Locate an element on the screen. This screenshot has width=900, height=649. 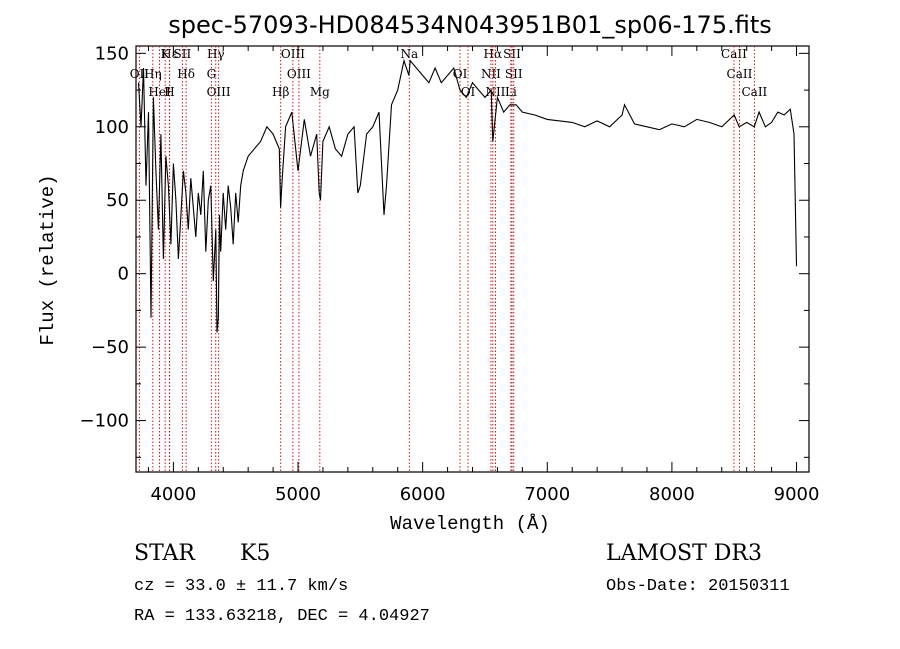
survey-name: LAMOST DR3 is located at coordinates (684, 553).